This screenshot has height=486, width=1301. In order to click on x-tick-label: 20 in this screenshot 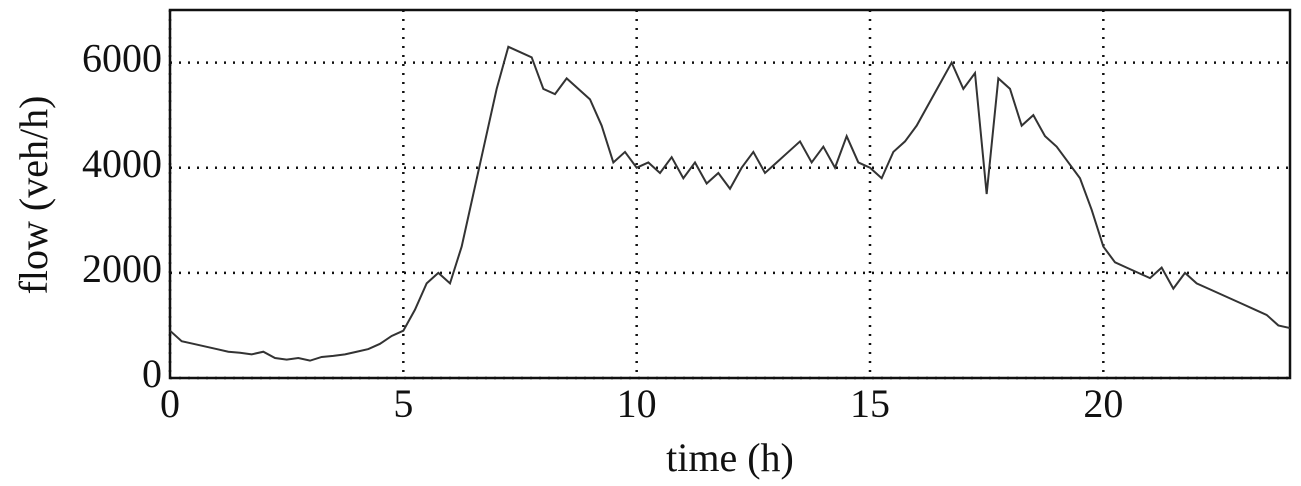, I will do `click(1103, 403)`.